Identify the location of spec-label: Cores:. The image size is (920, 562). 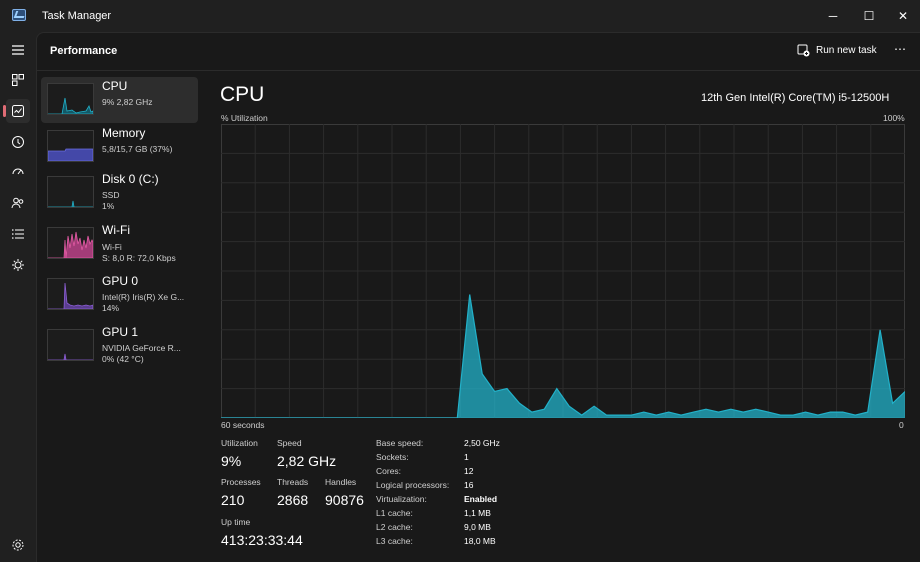
(389, 471).